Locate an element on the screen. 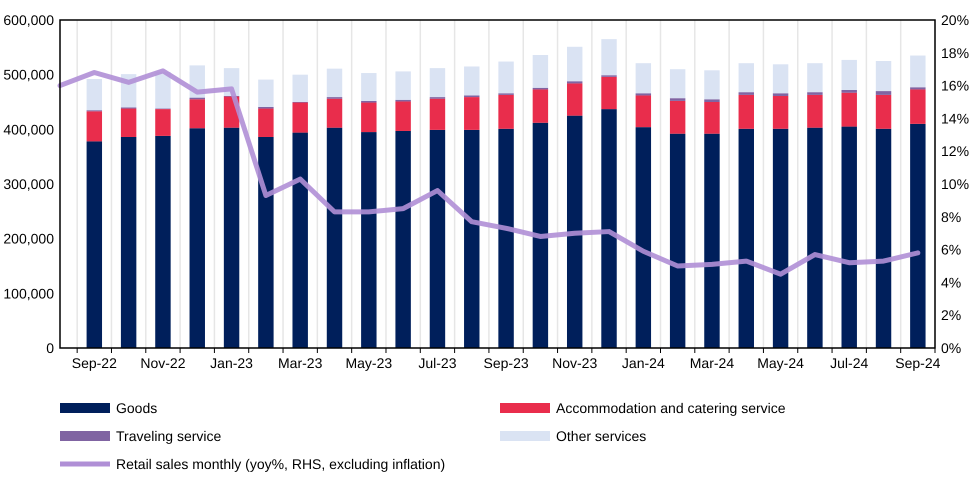 Image resolution: width=979 pixels, height=485 pixels. y2-tick-label: 20% is located at coordinates (955, 20).